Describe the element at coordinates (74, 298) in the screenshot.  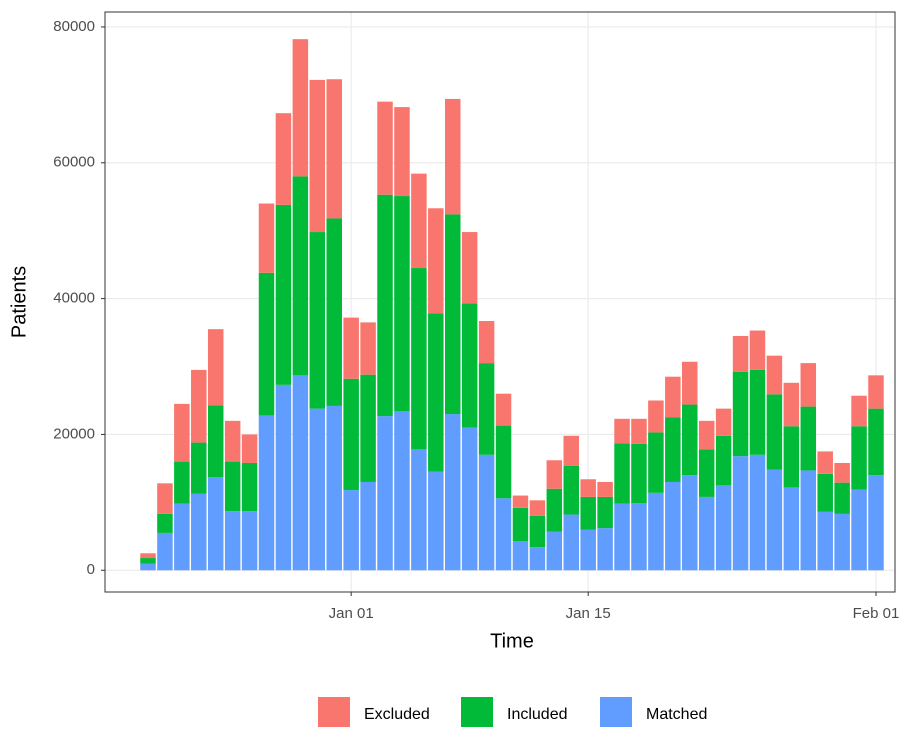
I see `y-tick-label: 40000` at that location.